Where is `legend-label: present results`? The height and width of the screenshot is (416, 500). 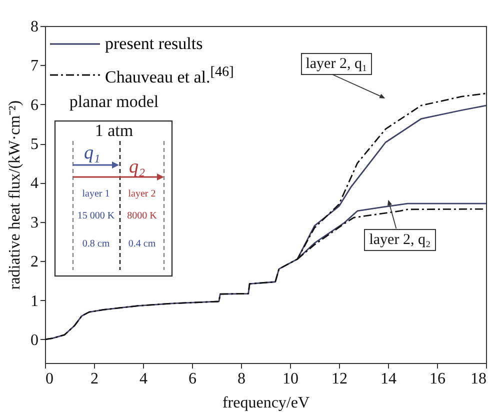
legend-label: present results is located at coordinates (154, 44).